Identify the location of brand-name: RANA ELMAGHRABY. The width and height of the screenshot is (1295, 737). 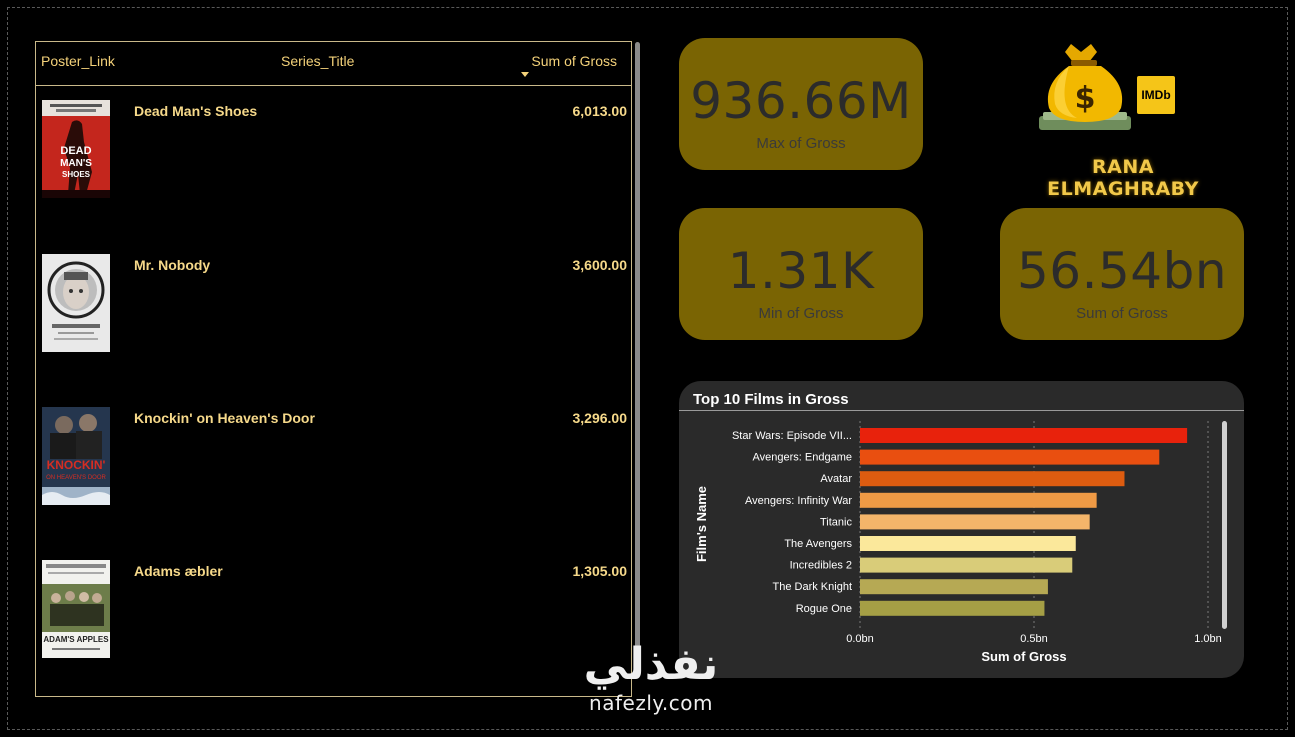
(1123, 178).